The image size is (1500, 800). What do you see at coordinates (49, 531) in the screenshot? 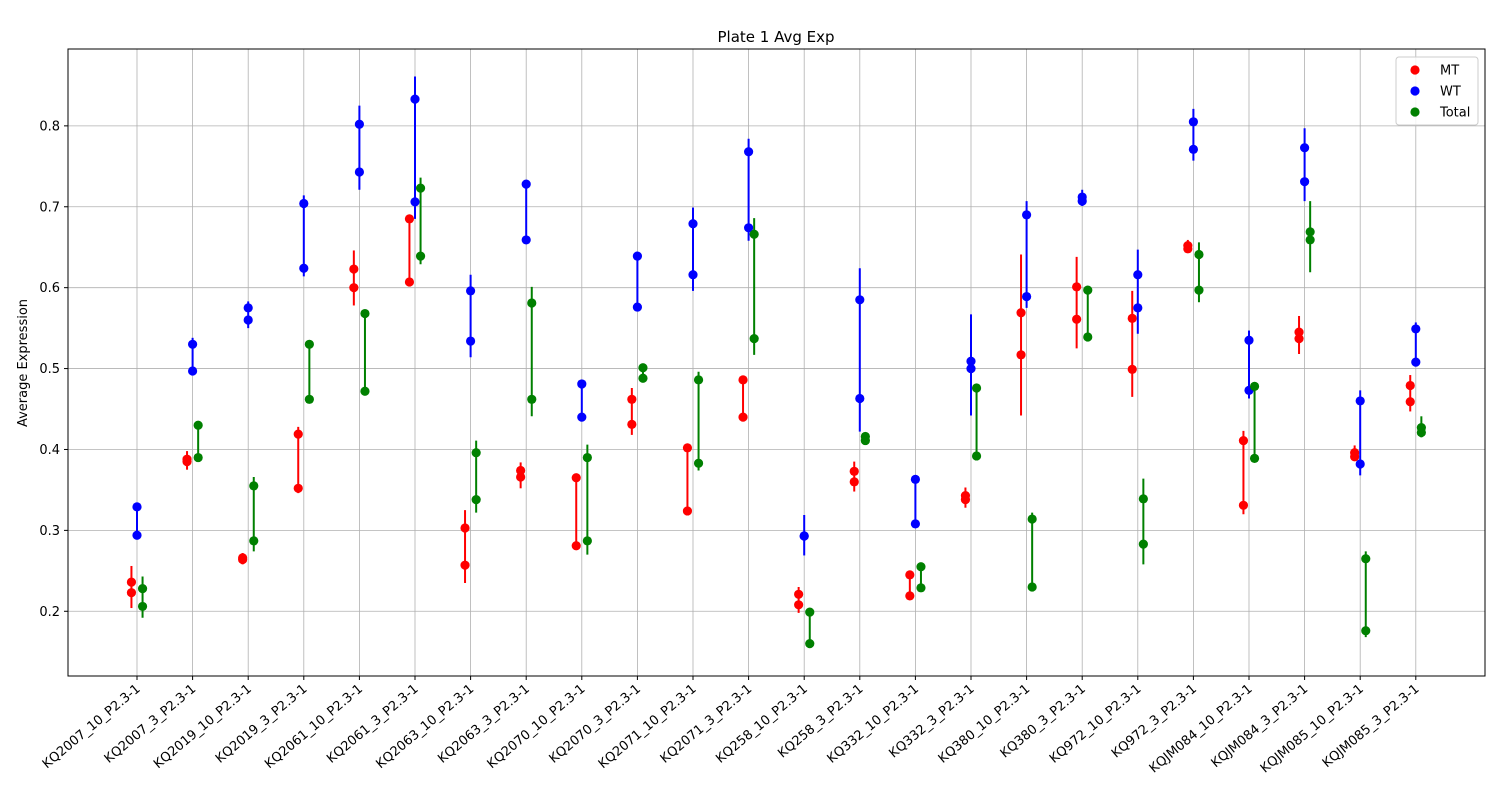
I see `y-tick-label: 0.3` at bounding box center [49, 531].